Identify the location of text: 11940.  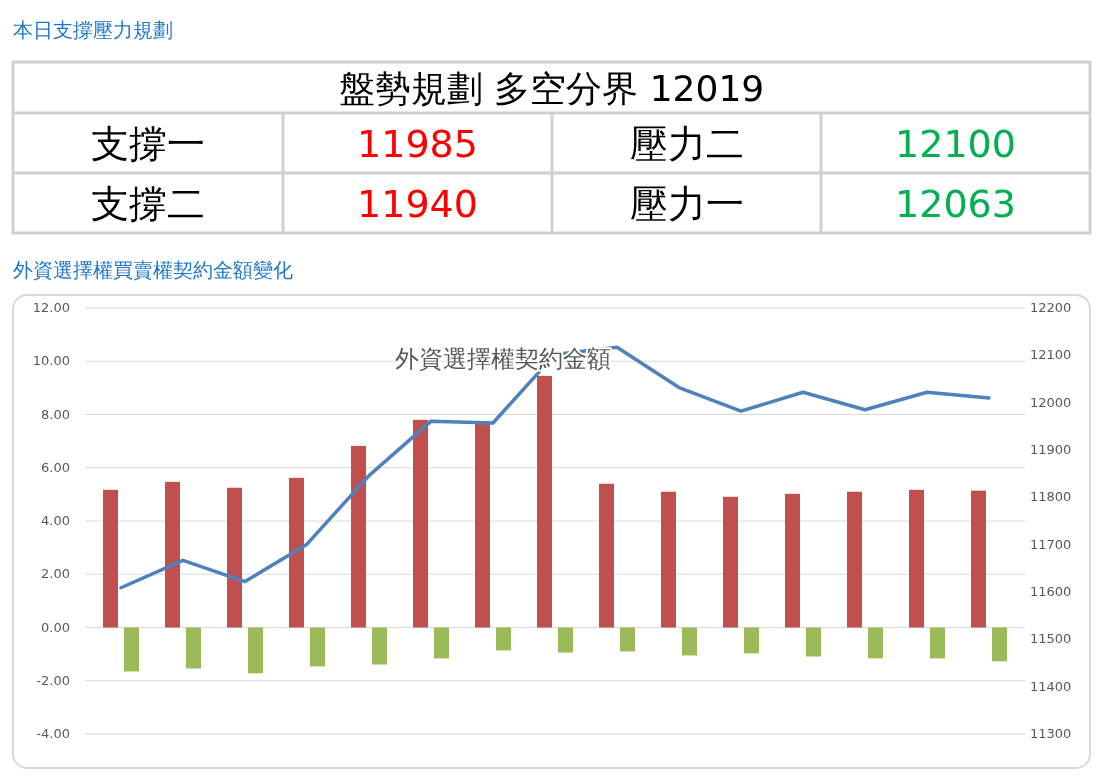
(417, 204).